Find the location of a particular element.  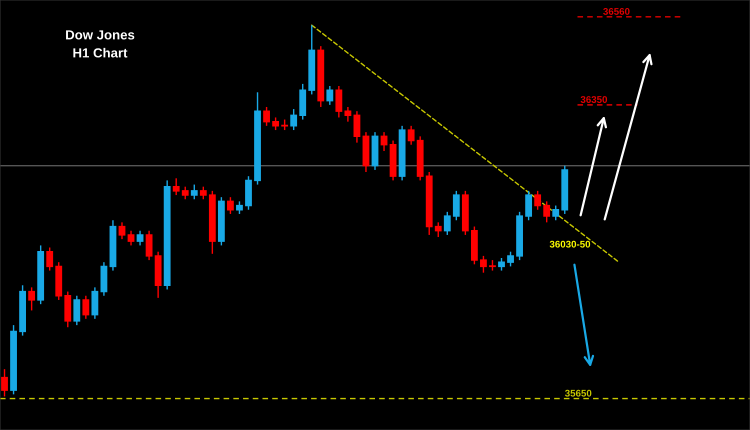

ref-line-label: 35650 is located at coordinates (578, 393).